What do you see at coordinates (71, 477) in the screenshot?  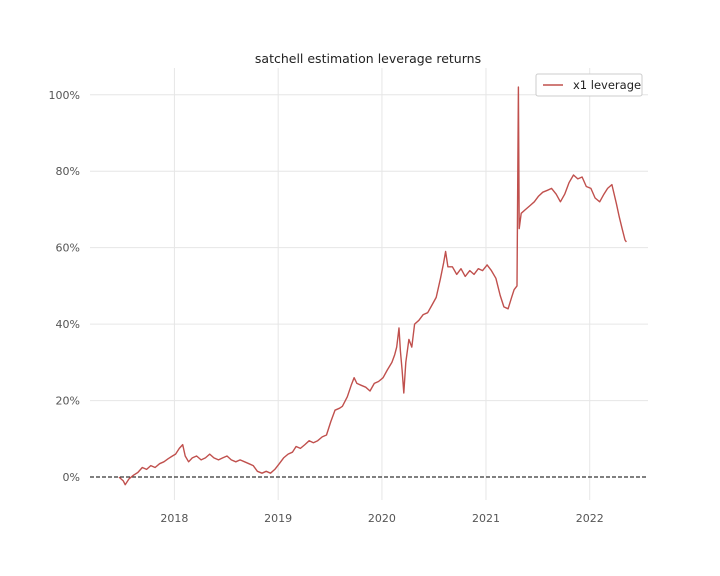 I see `y-tick-label: 0%` at bounding box center [71, 477].